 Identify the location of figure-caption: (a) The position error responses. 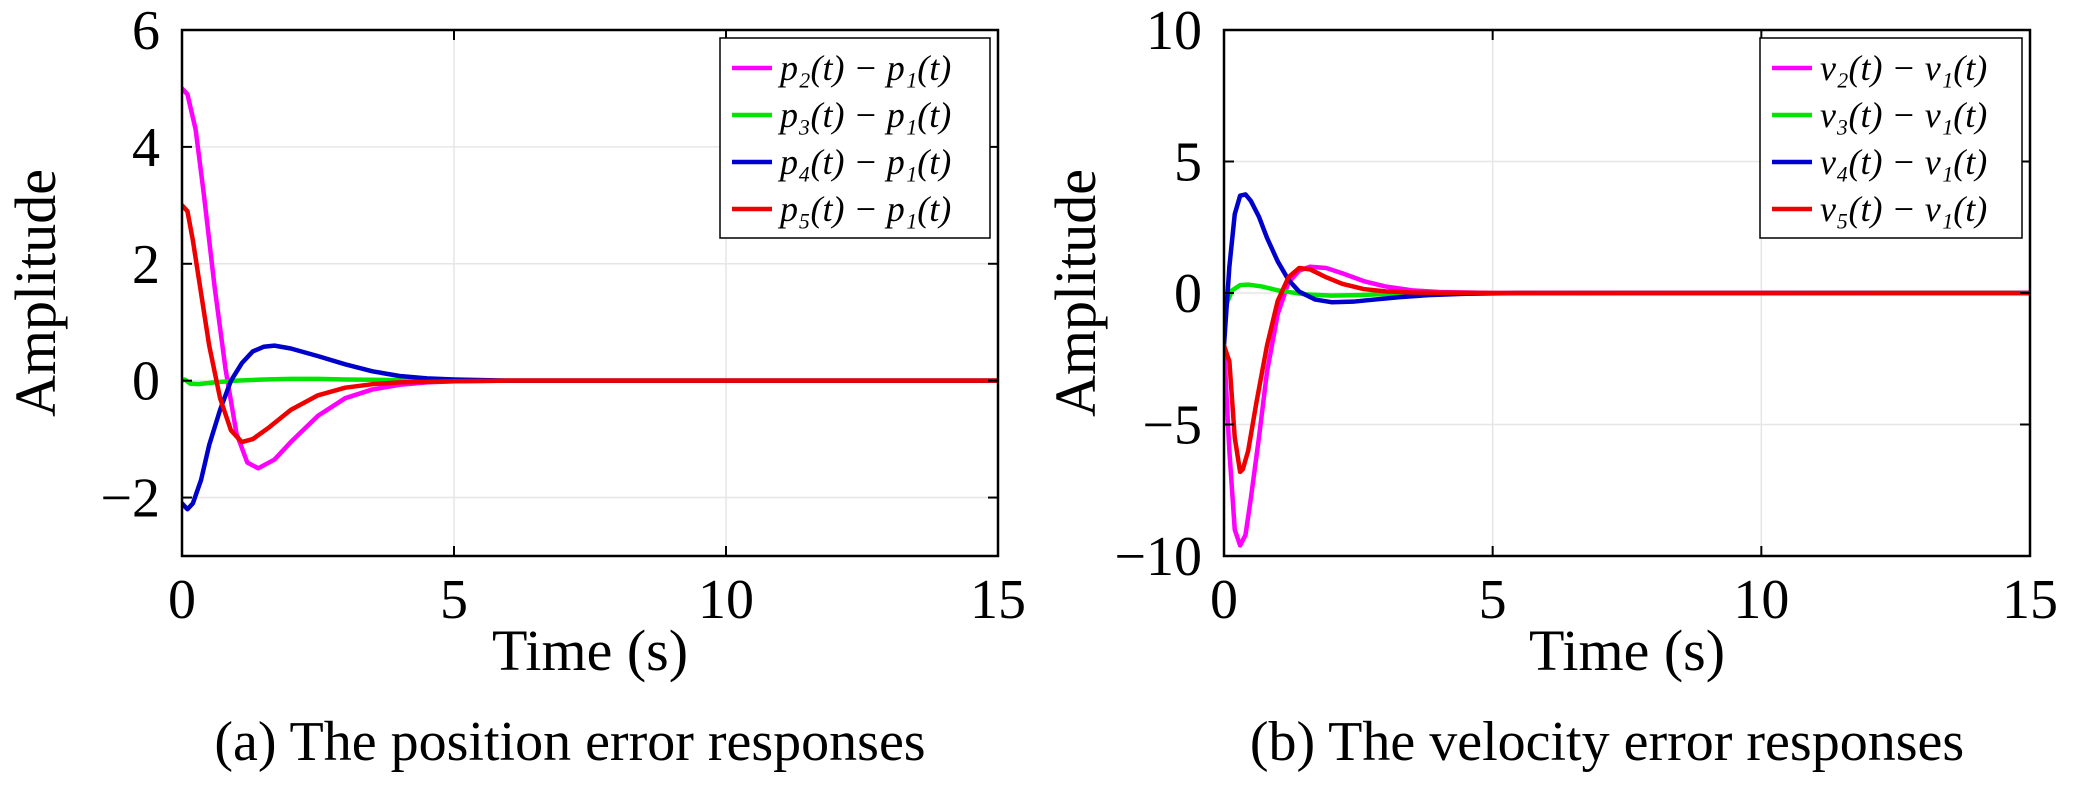
(569, 742).